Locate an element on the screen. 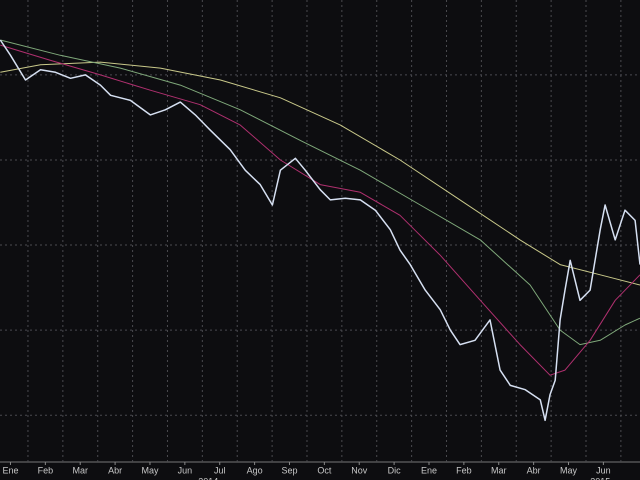 The height and width of the screenshot is (480, 640). x-year-label: 2015 is located at coordinates (600, 478).